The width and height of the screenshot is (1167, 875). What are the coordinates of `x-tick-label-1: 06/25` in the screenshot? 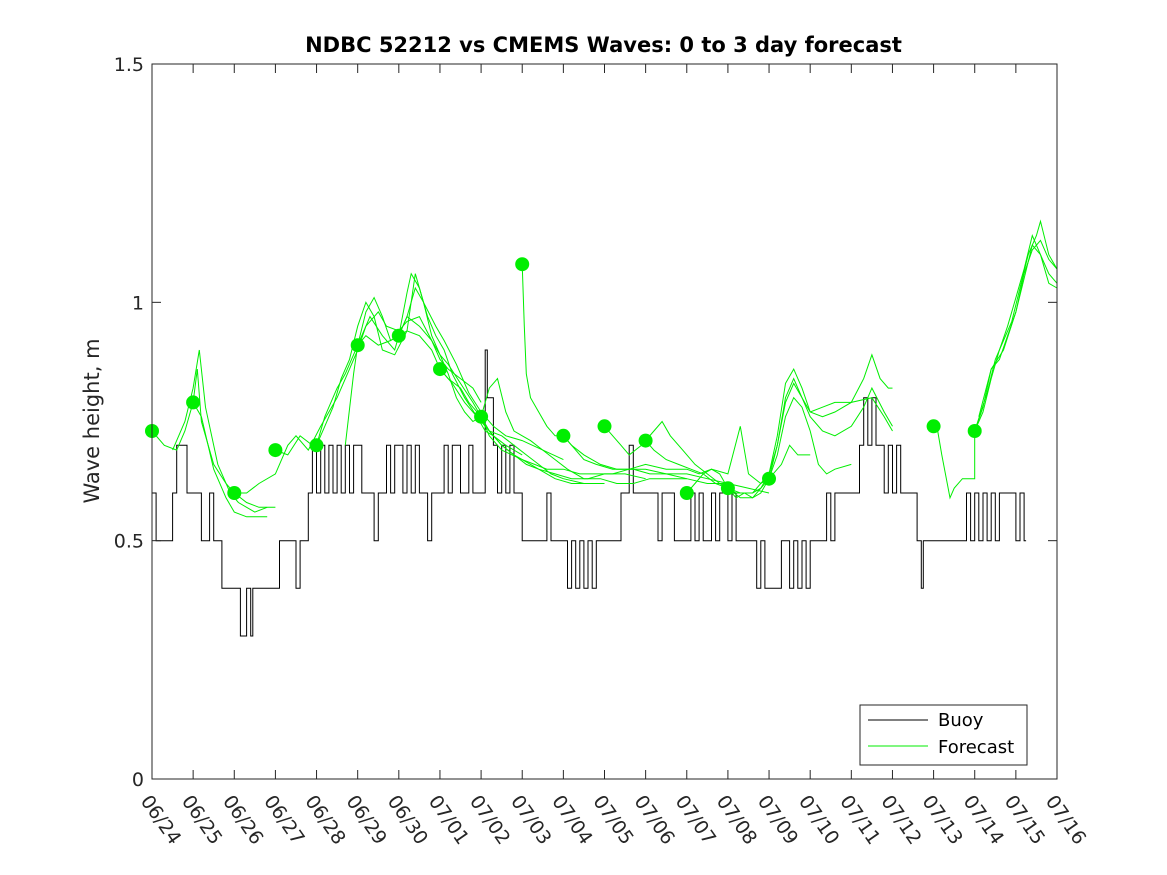 It's located at (201, 819).